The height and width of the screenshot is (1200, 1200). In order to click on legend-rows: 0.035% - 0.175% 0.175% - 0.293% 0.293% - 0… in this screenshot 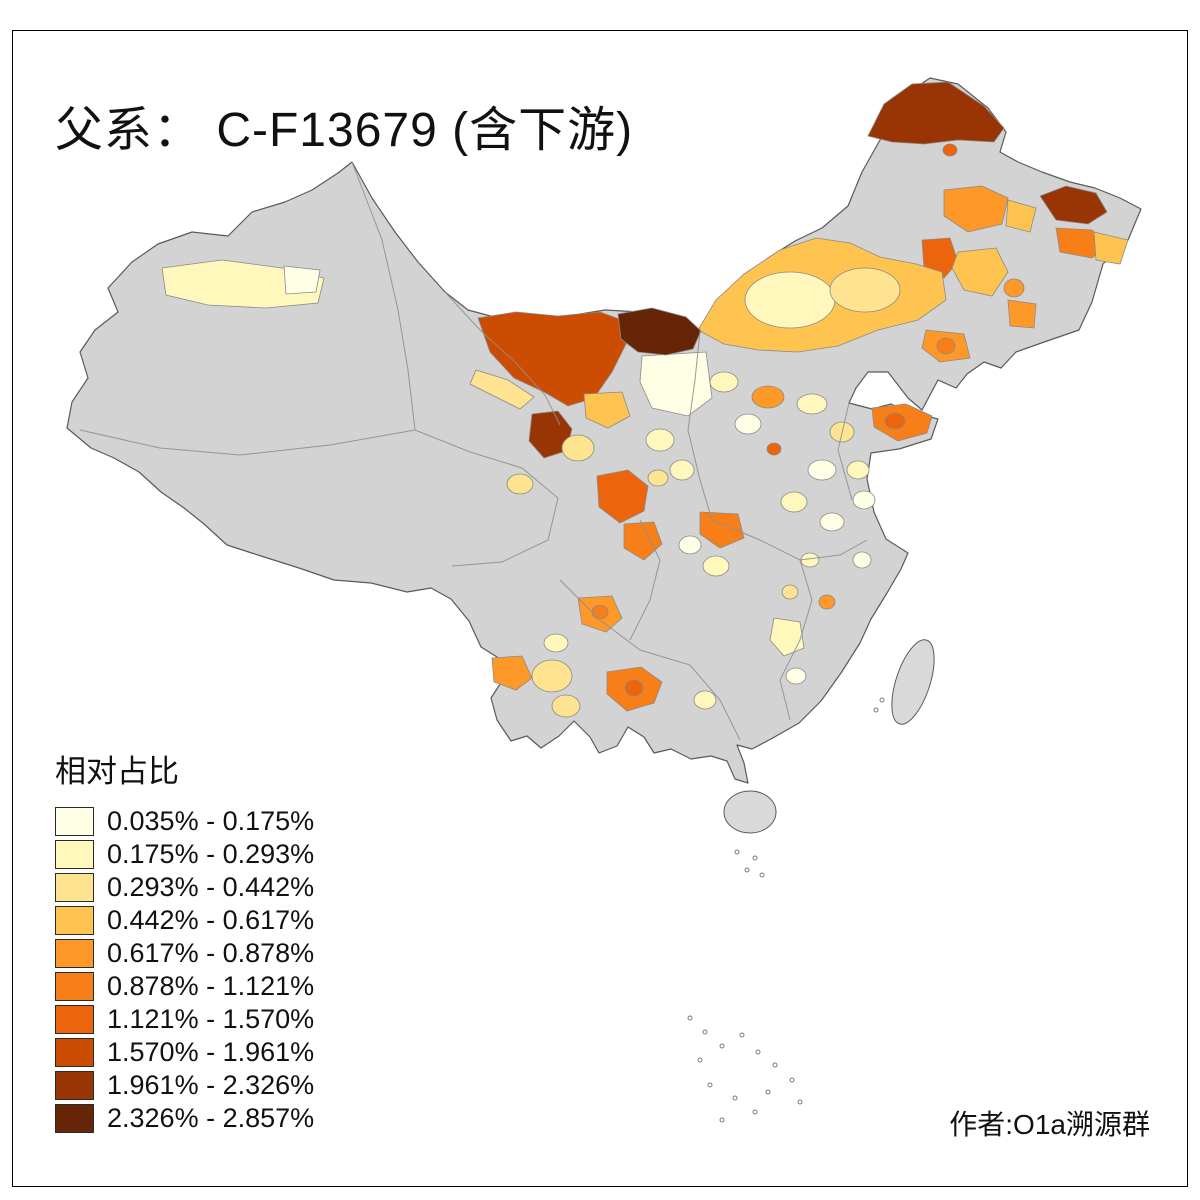, I will do `click(185, 969)`.